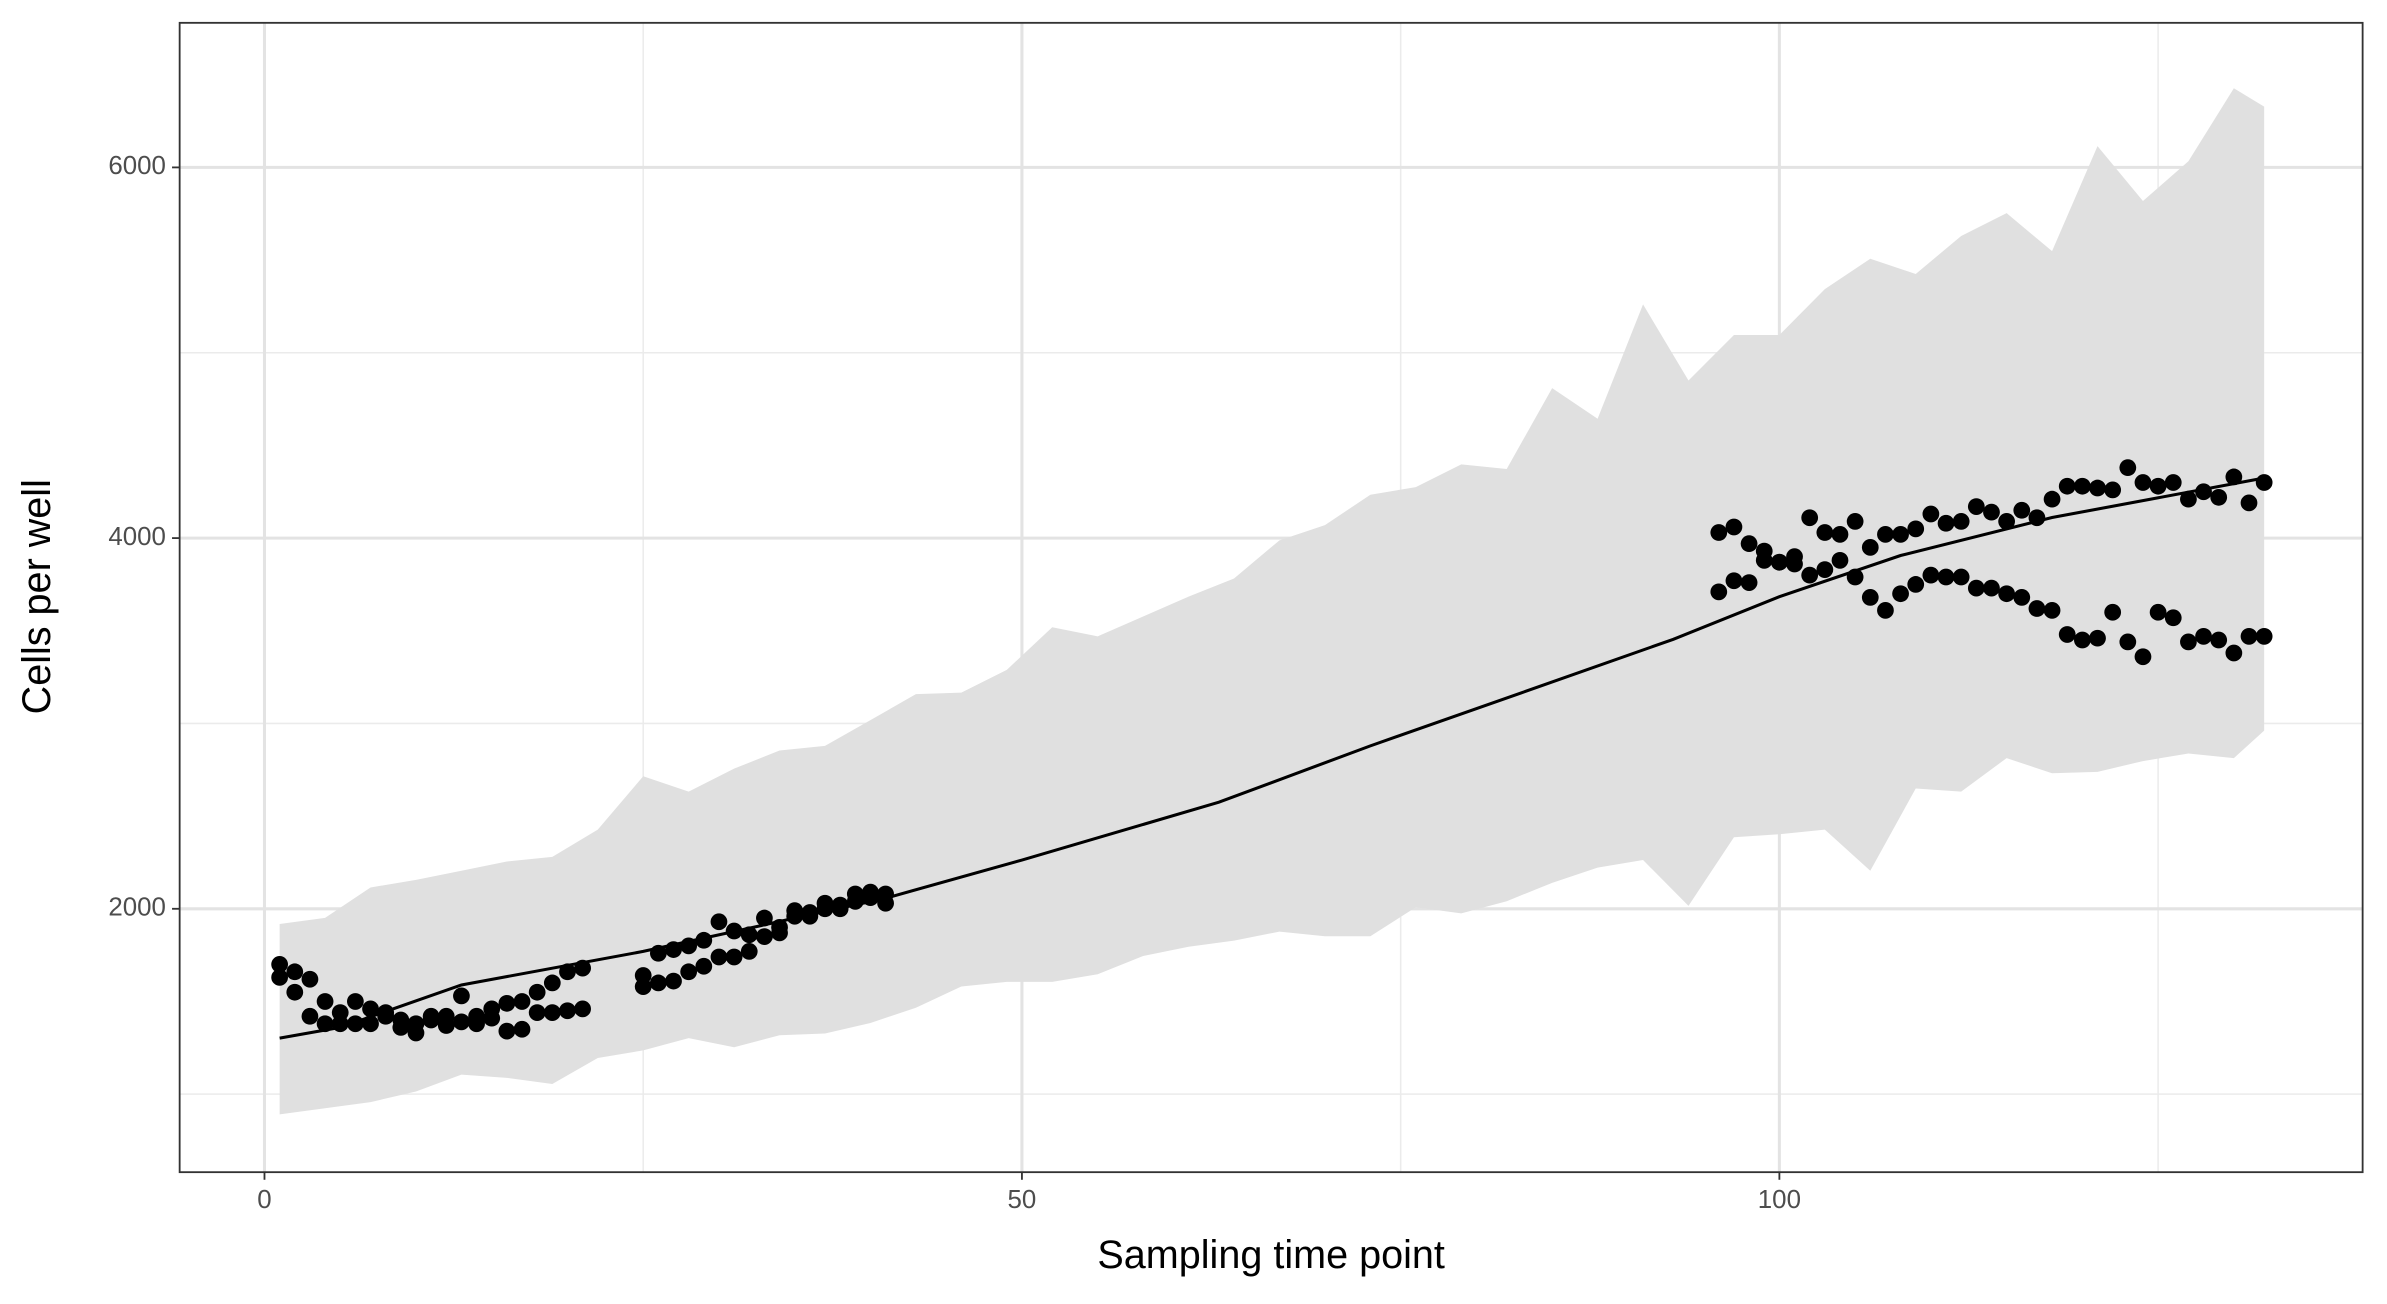 Image resolution: width=2387 pixels, height=1304 pixels. Describe the element at coordinates (1270, 1255) in the screenshot. I see `x-axis-title: Sampling time point` at that location.